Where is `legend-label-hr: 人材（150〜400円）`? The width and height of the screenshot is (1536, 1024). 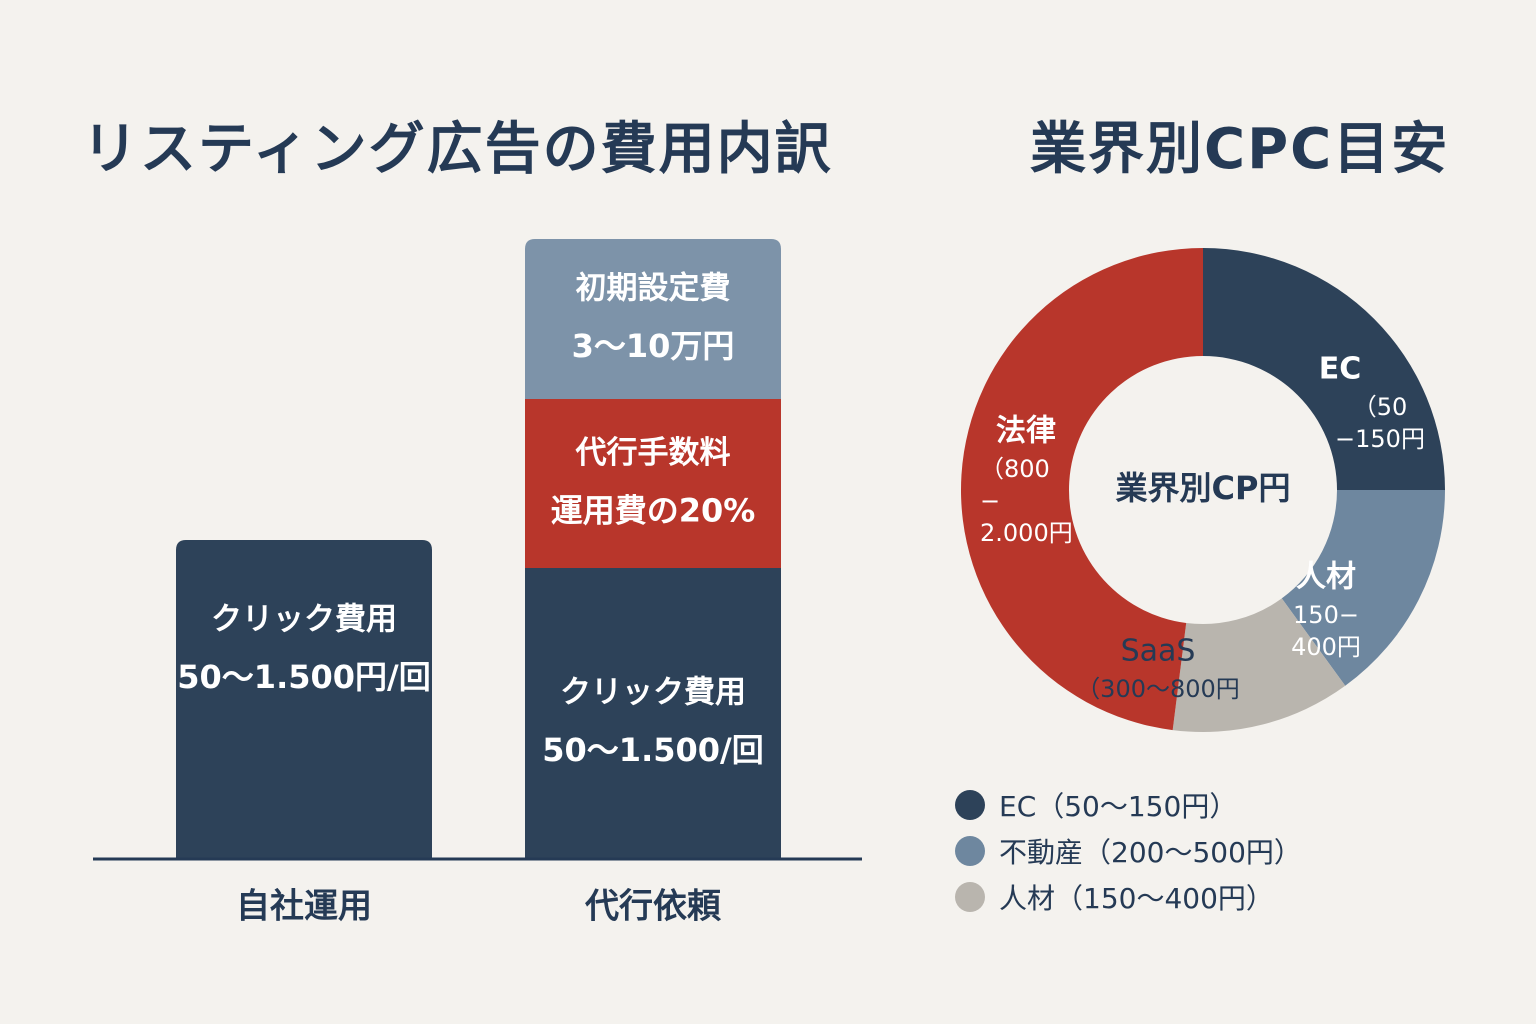 legend-label-hr: 人材（150〜400円） is located at coordinates (1136, 898).